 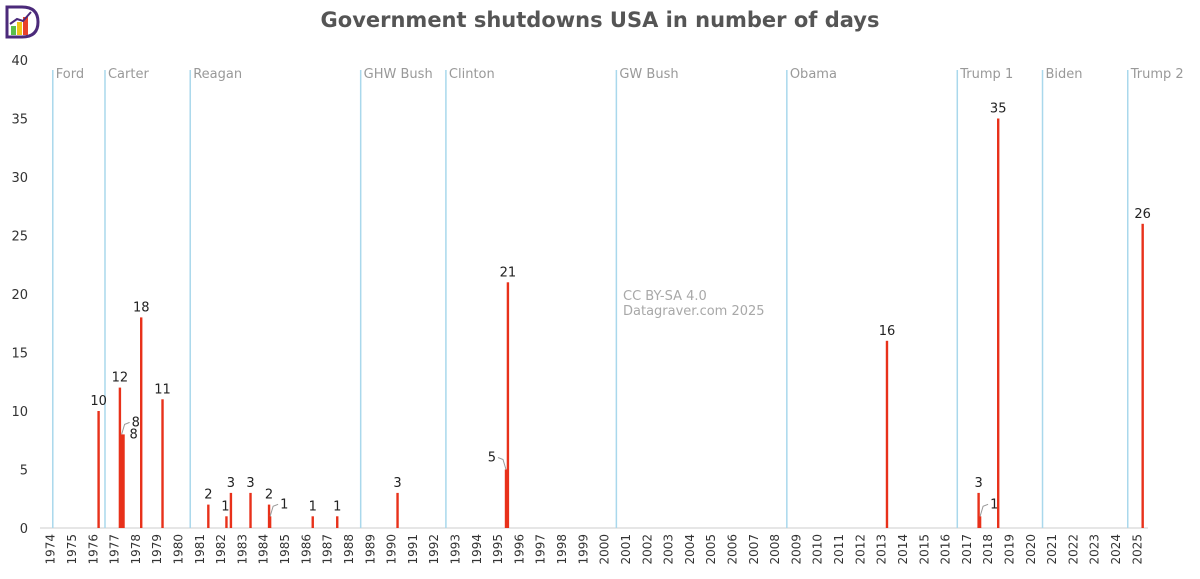 What do you see at coordinates (93, 549) in the screenshot?
I see `x-tick-label: 1976` at bounding box center [93, 549].